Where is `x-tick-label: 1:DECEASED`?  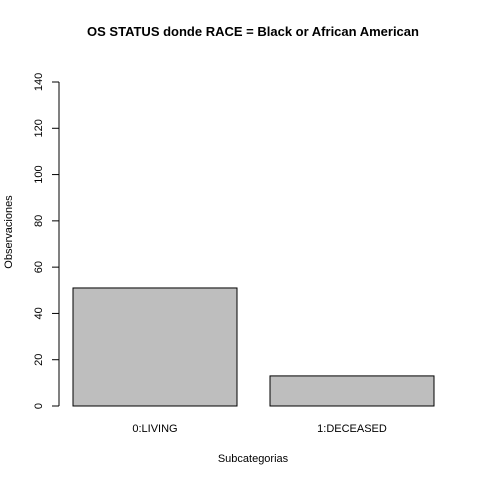
x-tick-label: 1:DECEASED is located at coordinates (352, 429).